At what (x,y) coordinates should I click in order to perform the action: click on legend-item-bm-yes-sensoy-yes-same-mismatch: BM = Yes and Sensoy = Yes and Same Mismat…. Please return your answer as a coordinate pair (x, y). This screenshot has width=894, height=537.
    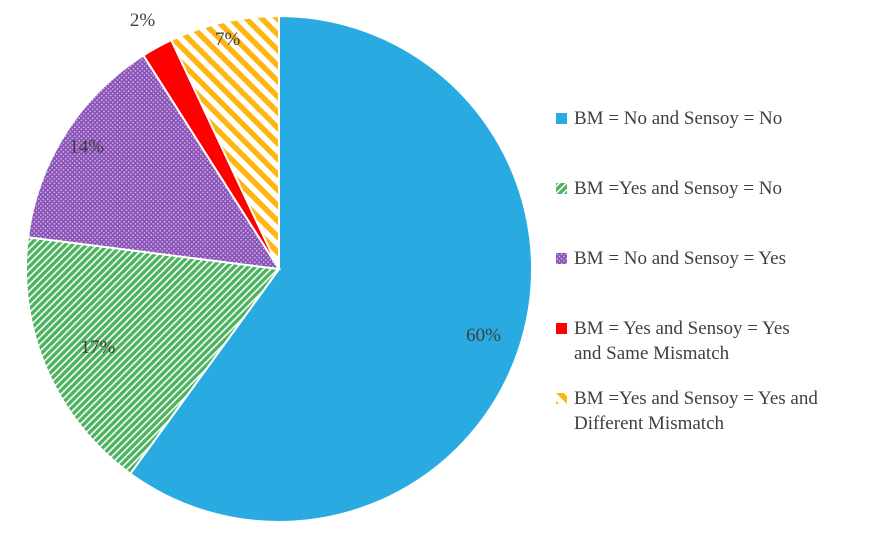
    Looking at the image, I should click on (723, 341).